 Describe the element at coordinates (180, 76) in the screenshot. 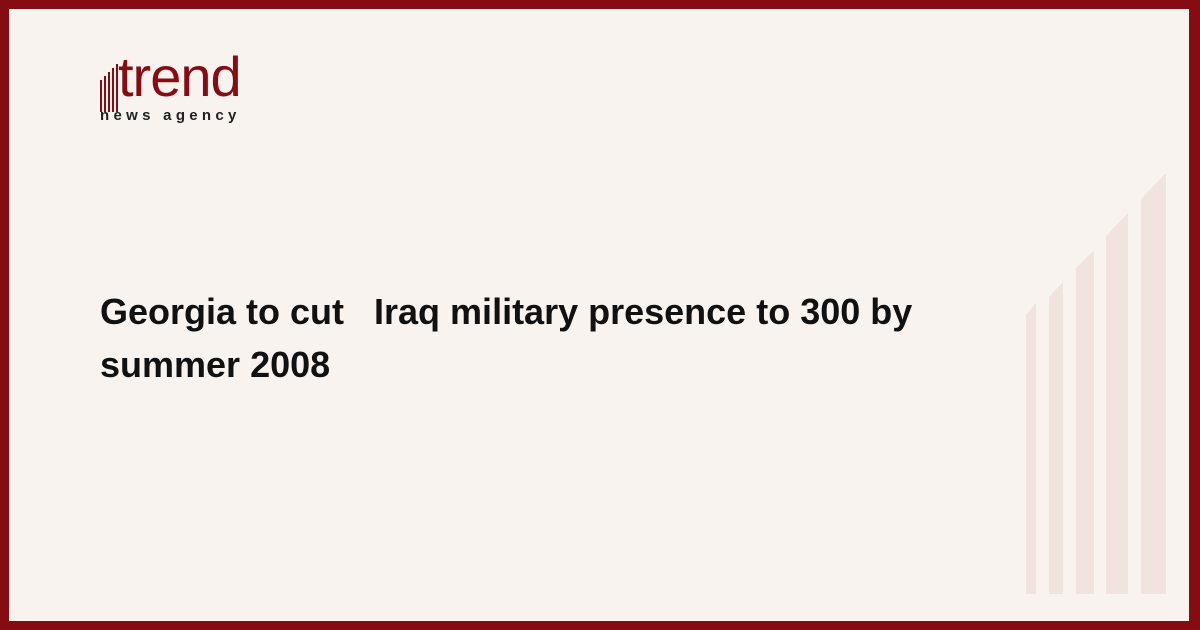

I see `logo-wordmark: trend` at that location.